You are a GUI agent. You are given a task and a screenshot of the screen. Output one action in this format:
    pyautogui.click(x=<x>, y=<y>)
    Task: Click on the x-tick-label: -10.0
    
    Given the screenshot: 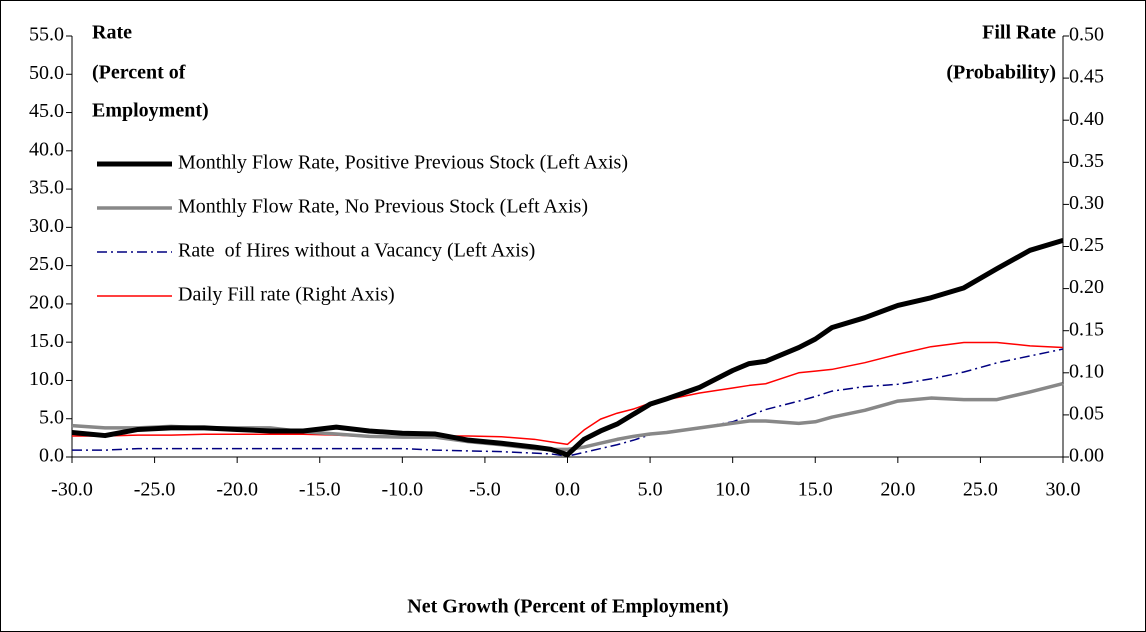 What is the action you would take?
    pyautogui.click(x=402, y=490)
    